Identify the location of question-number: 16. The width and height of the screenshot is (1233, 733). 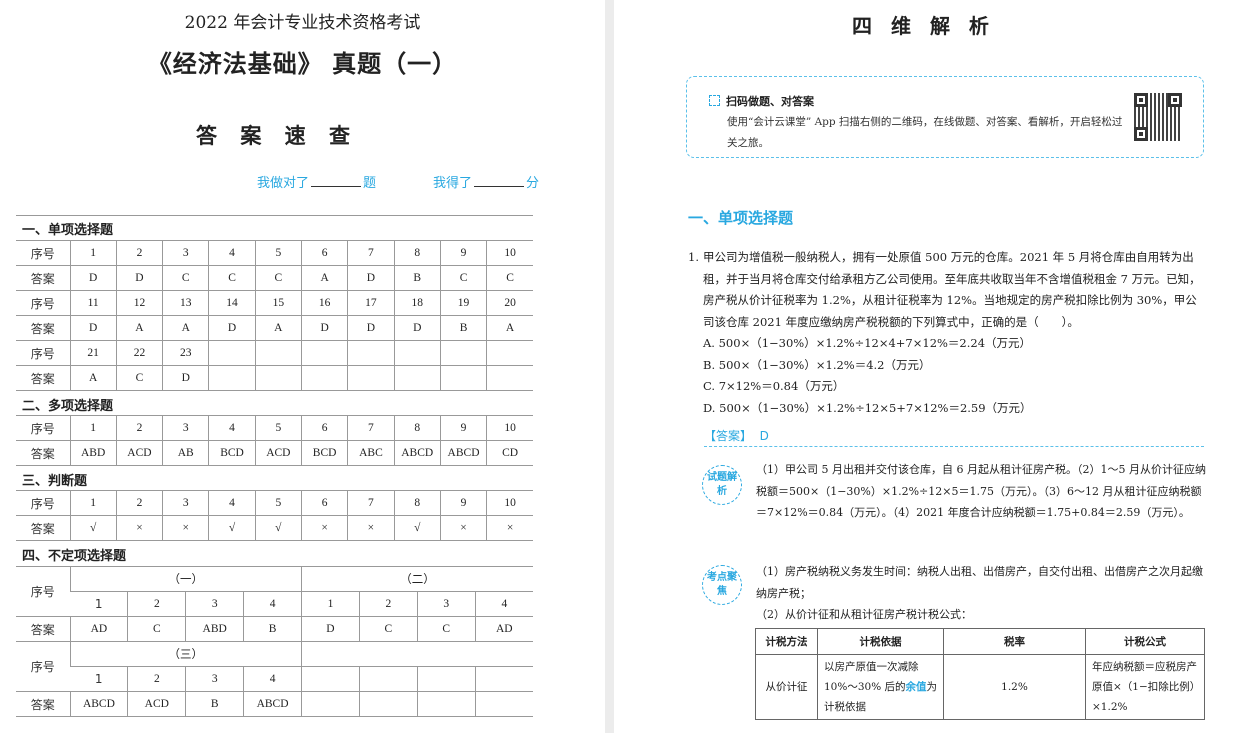
(324, 303).